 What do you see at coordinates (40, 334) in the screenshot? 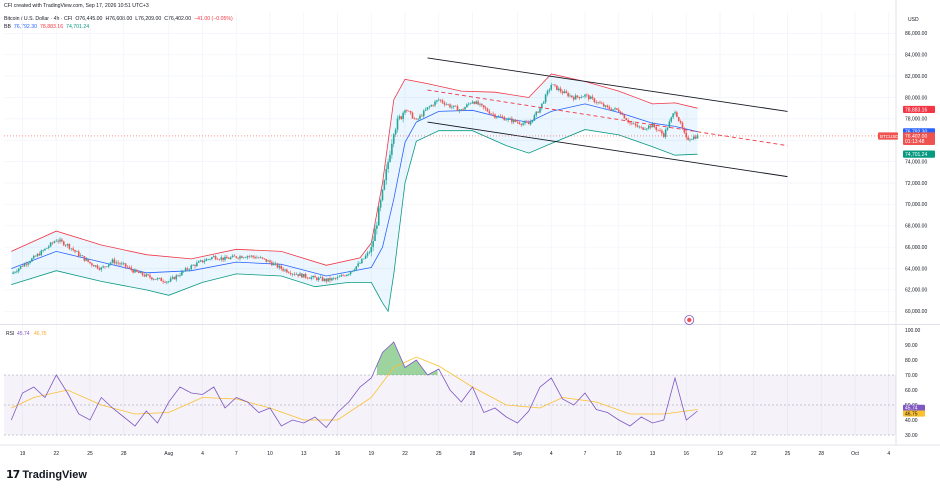
I see `rsi-ma-legend-value: 46.75` at bounding box center [40, 334].